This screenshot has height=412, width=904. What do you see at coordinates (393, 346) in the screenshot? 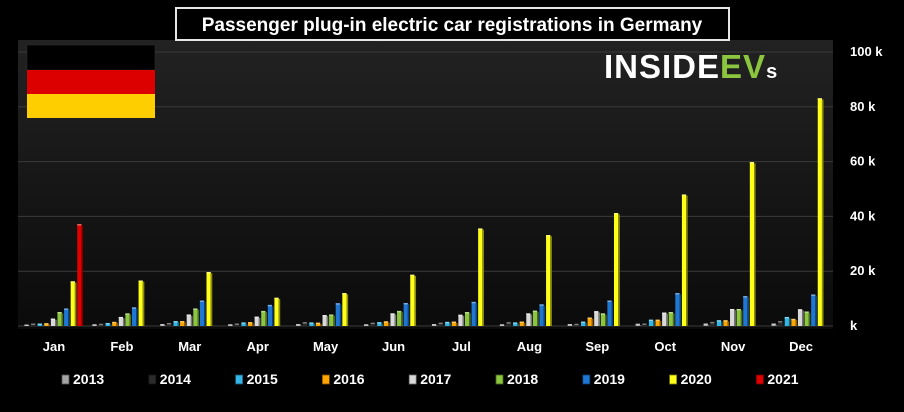
I see `x-tick-label: Jun` at bounding box center [393, 346].